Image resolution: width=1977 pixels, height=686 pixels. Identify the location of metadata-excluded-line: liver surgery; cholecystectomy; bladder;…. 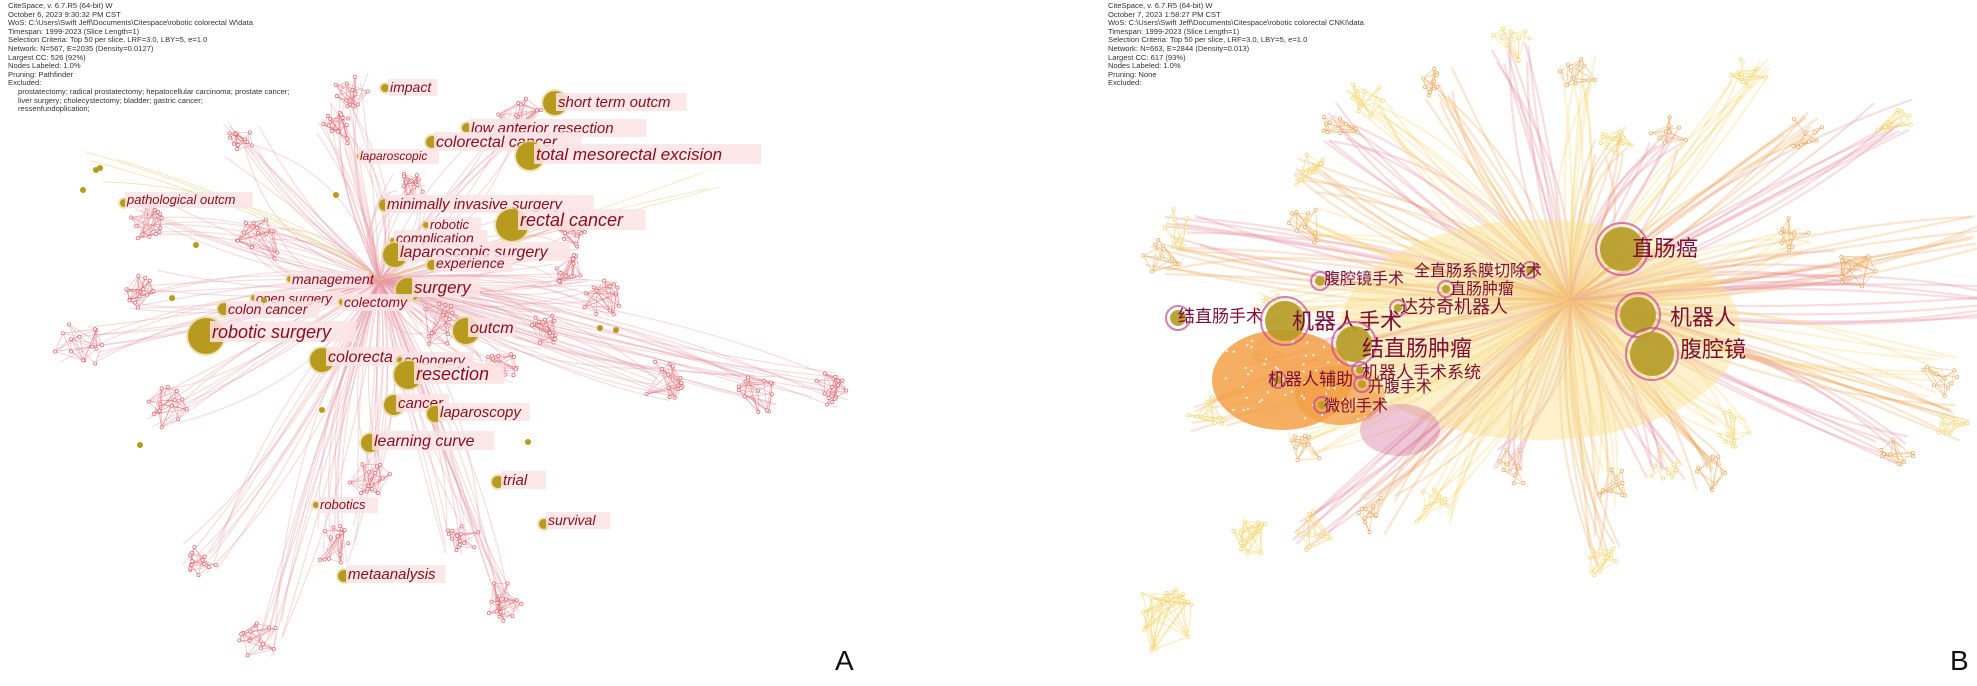
(110, 100).